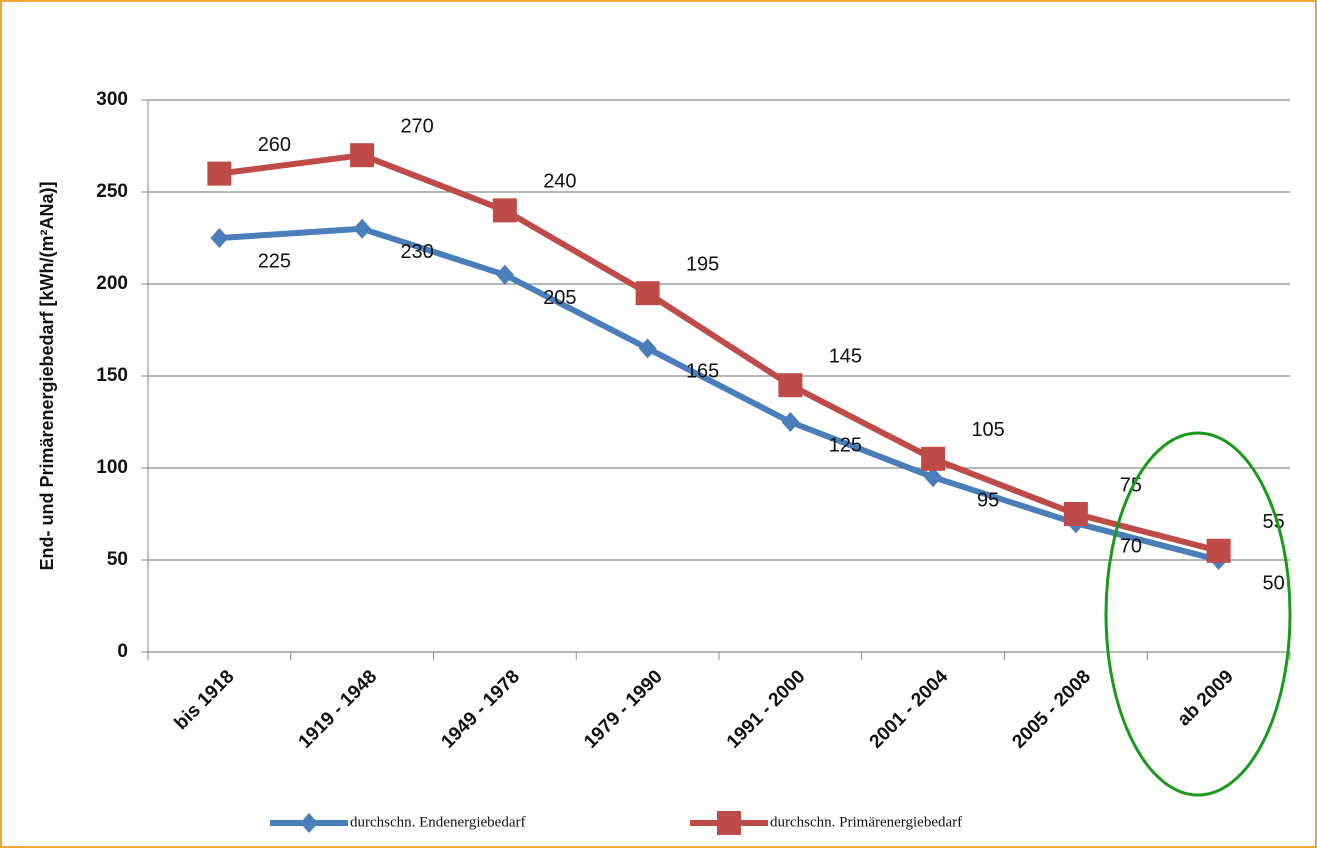 Image resolution: width=1317 pixels, height=848 pixels. What do you see at coordinates (866, 822) in the screenshot?
I see `legend-label: durchschn. Primärenergiebedarf` at bounding box center [866, 822].